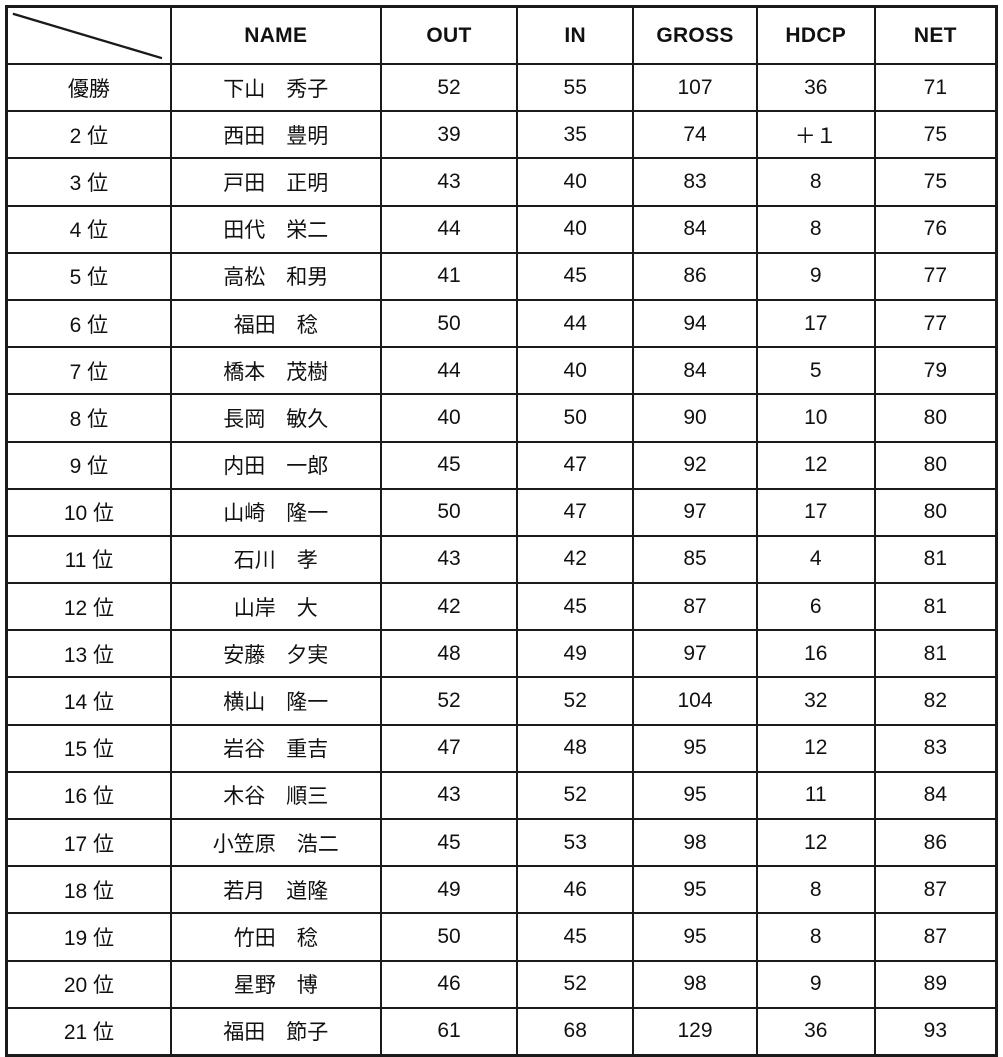 The width and height of the screenshot is (1003, 1057). Describe the element at coordinates (275, 135) in the screenshot. I see `name-cell: 西田 豊明` at that location.